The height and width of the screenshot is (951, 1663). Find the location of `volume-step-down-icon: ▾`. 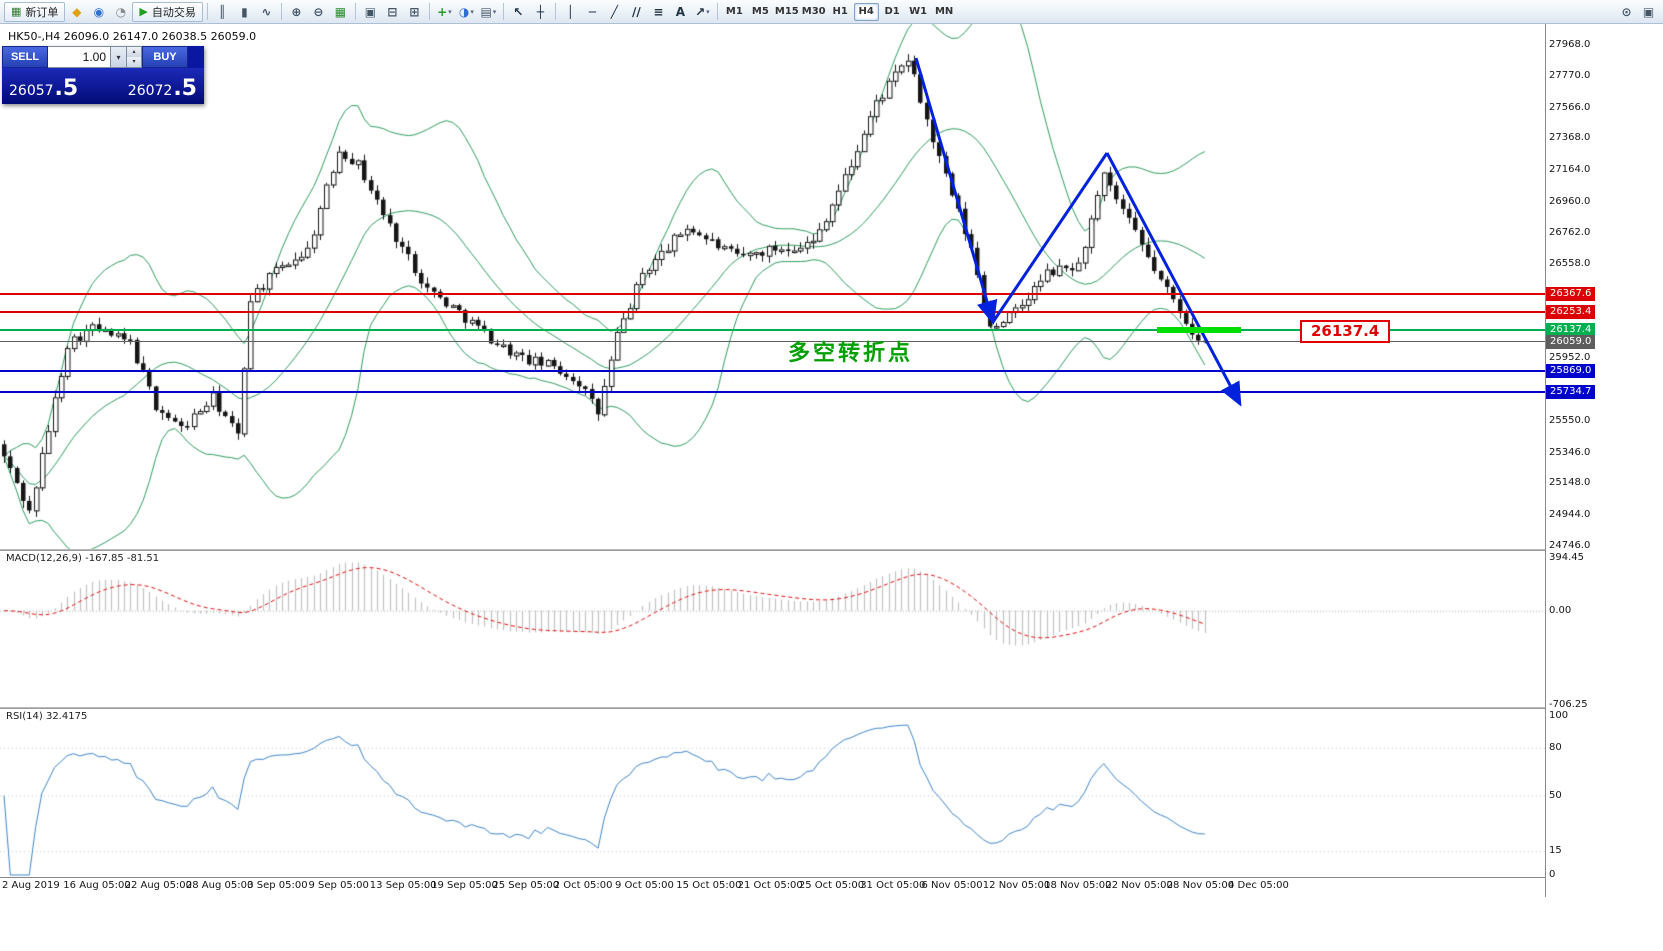

volume-step-down-icon: ▾ is located at coordinates (134, 62).